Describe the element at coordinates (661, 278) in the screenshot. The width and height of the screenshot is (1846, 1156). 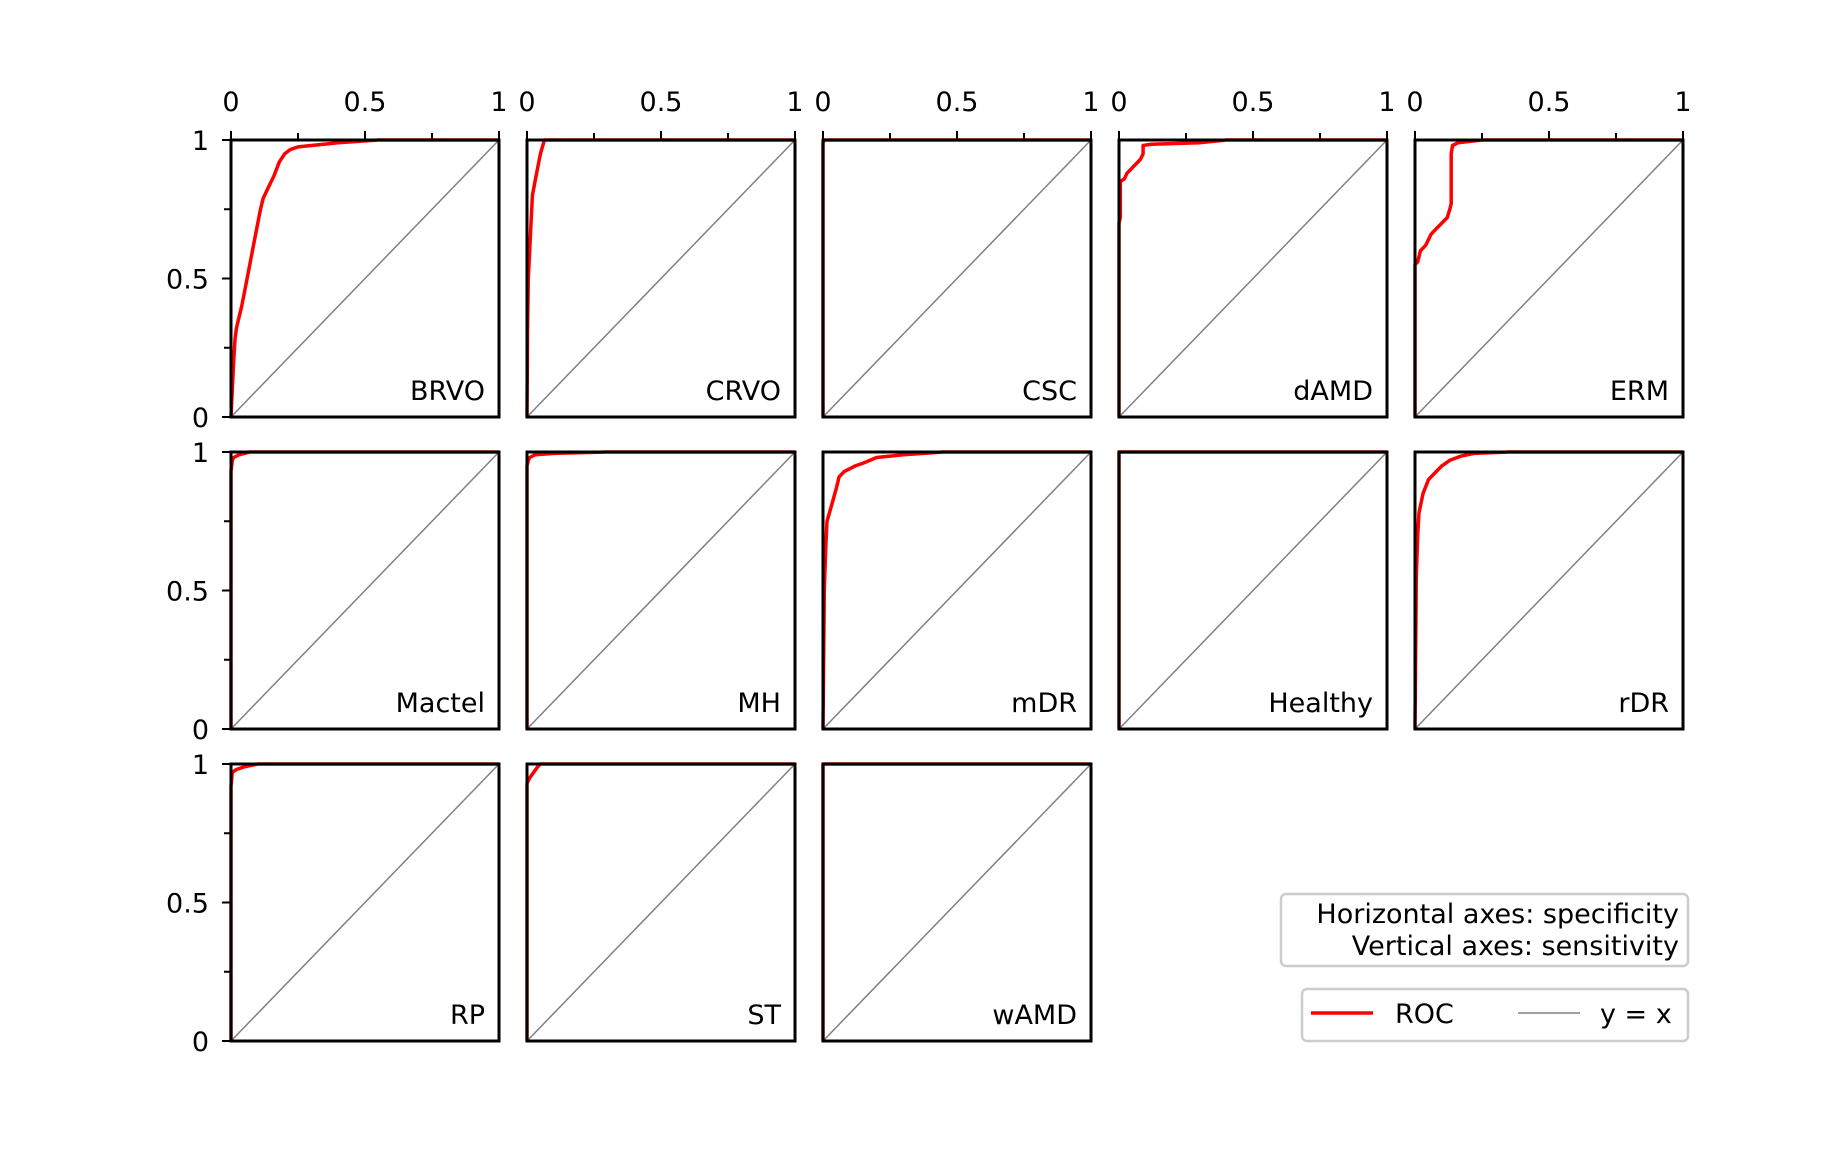
I see `diagonal-line-crvo` at that location.